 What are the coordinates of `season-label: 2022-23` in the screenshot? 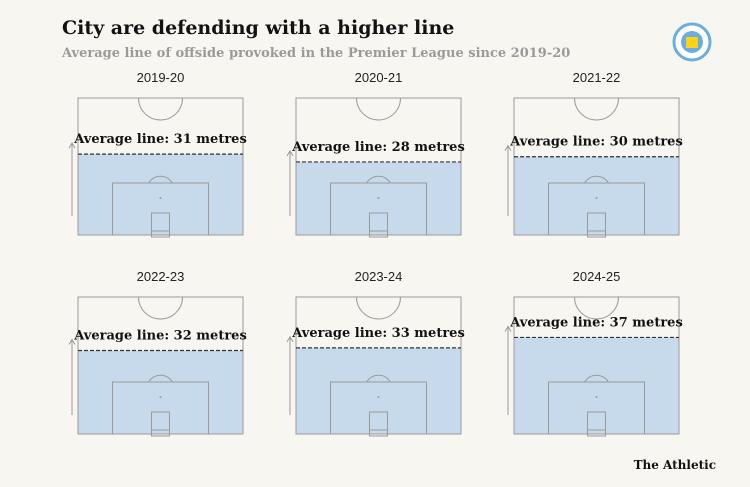 It's located at (161, 276).